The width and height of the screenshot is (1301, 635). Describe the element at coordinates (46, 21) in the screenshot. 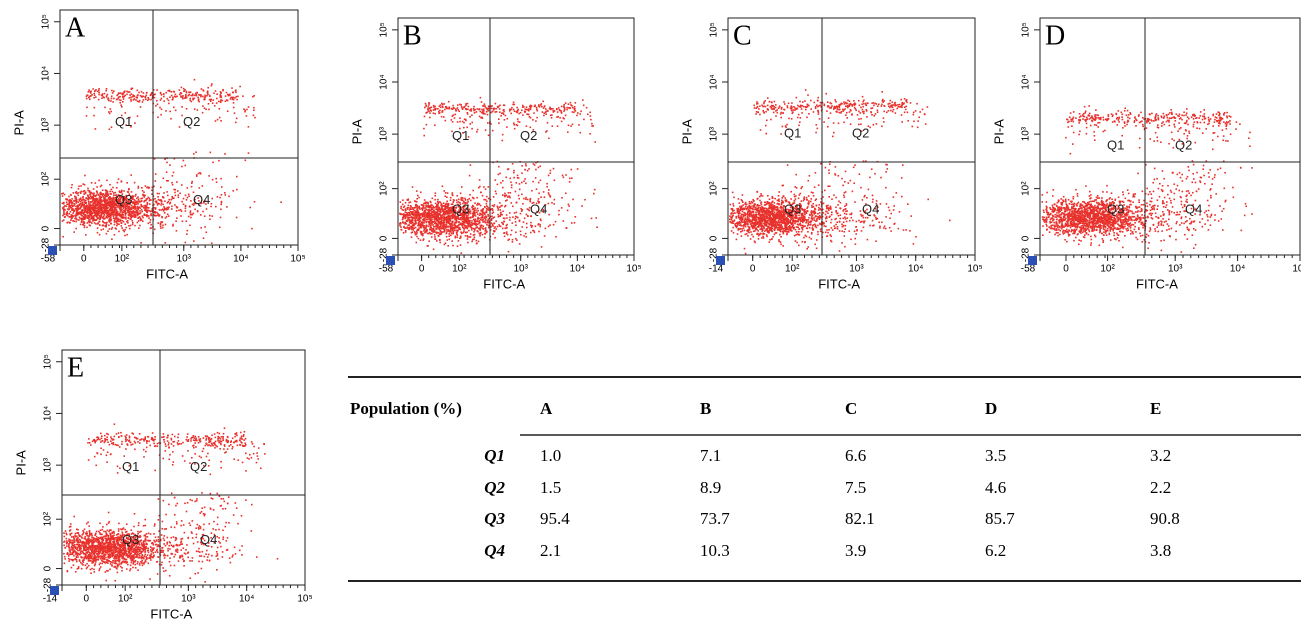

I see `y-tick-label: 10⁵` at that location.